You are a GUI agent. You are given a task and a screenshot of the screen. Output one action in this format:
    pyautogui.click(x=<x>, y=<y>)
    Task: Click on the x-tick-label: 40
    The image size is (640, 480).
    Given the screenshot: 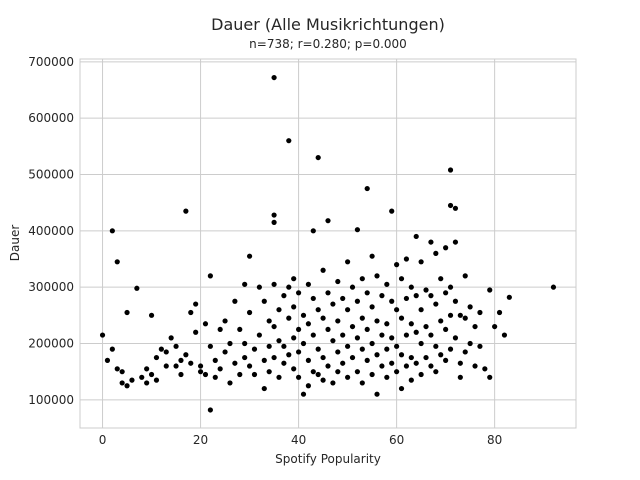 What is the action you would take?
    pyautogui.click(x=298, y=440)
    